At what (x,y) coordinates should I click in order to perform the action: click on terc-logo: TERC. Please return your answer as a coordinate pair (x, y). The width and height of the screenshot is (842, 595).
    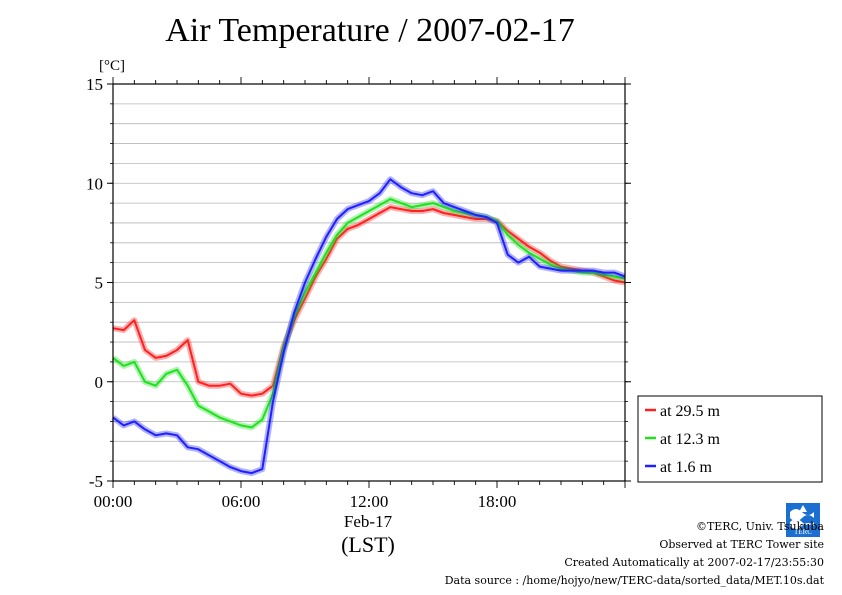
    Looking at the image, I should click on (803, 520).